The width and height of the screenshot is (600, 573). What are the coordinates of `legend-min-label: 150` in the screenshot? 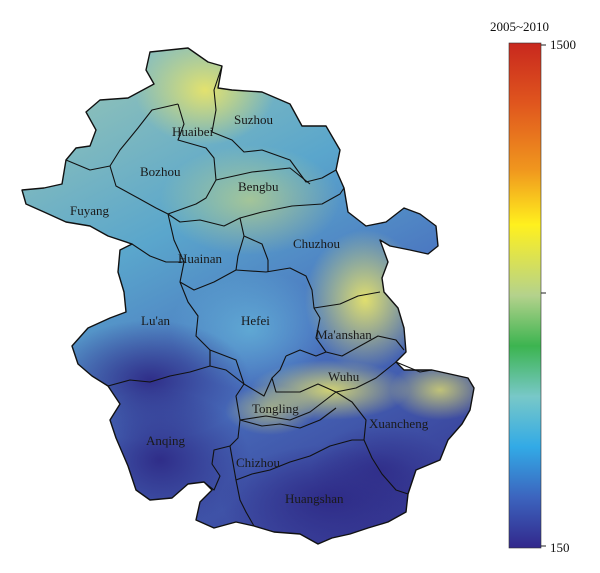 It's located at (560, 547).